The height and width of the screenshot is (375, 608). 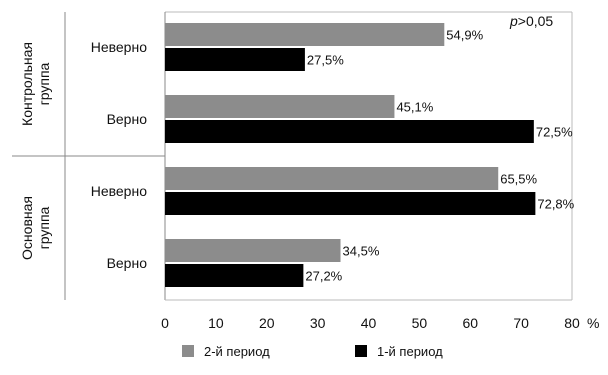 What do you see at coordinates (369, 323) in the screenshot?
I see `x-tick-label: 40` at bounding box center [369, 323].